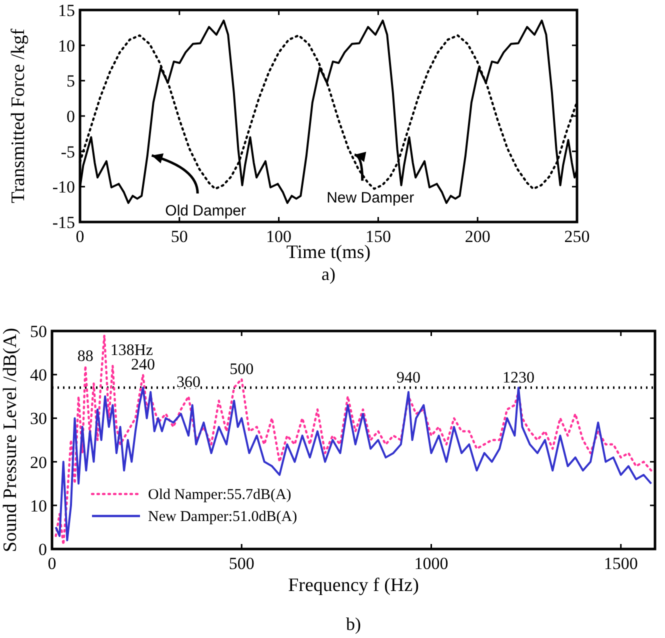  Describe the element at coordinates (408, 378) in the screenshot. I see `annotation: 940` at that location.